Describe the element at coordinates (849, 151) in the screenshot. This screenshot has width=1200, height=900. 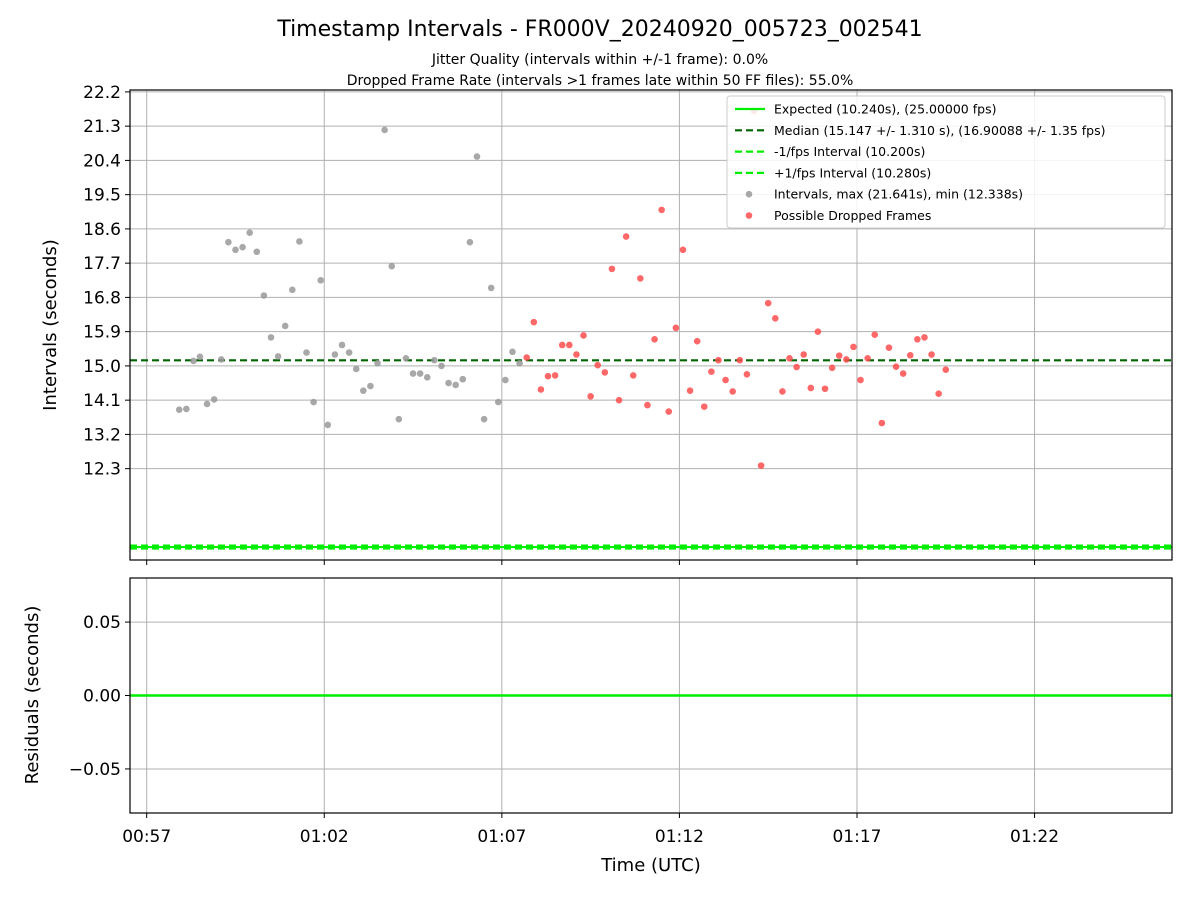
I see `legend-entry-label: -1/fps Interval (10.200s)` at that location.